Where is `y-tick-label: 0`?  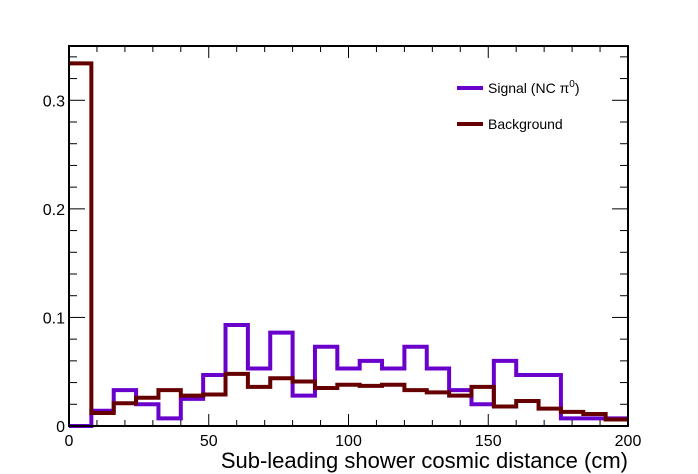 y-tick-label: 0 is located at coordinates (60, 427).